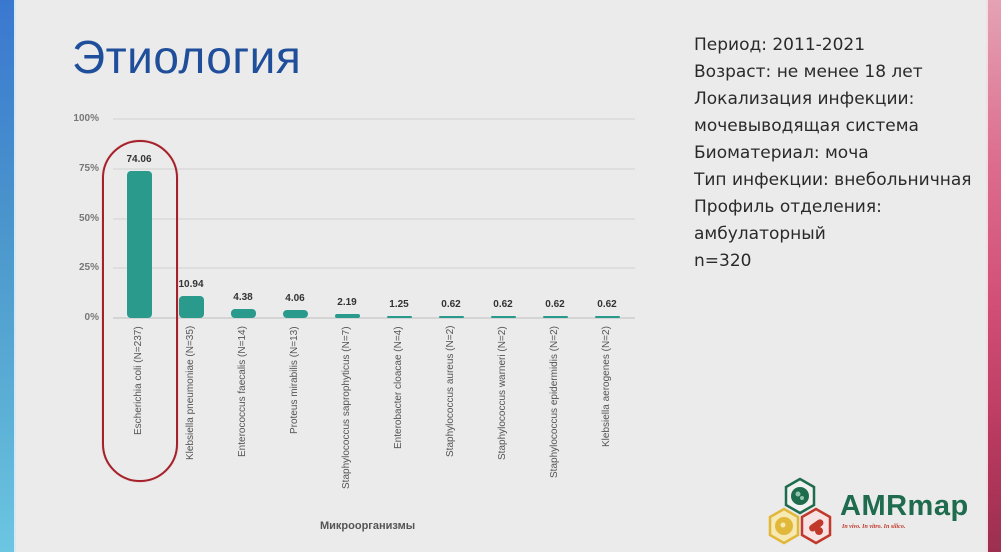 The height and width of the screenshot is (552, 1001). Describe the element at coordinates (806, 126) in the screenshot. I see `info-localization-value: мочевыводящая система` at that location.